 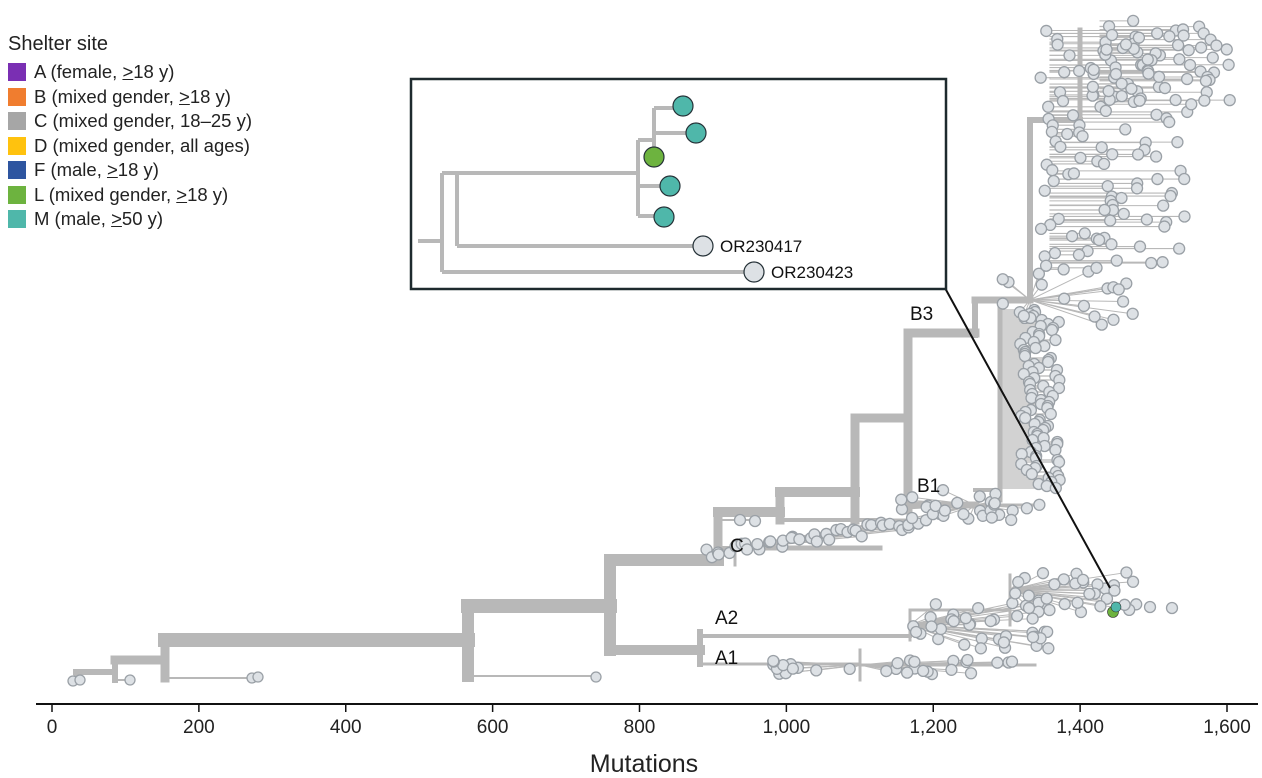 I want to click on x-tick-label: 200, so click(x=199, y=727).